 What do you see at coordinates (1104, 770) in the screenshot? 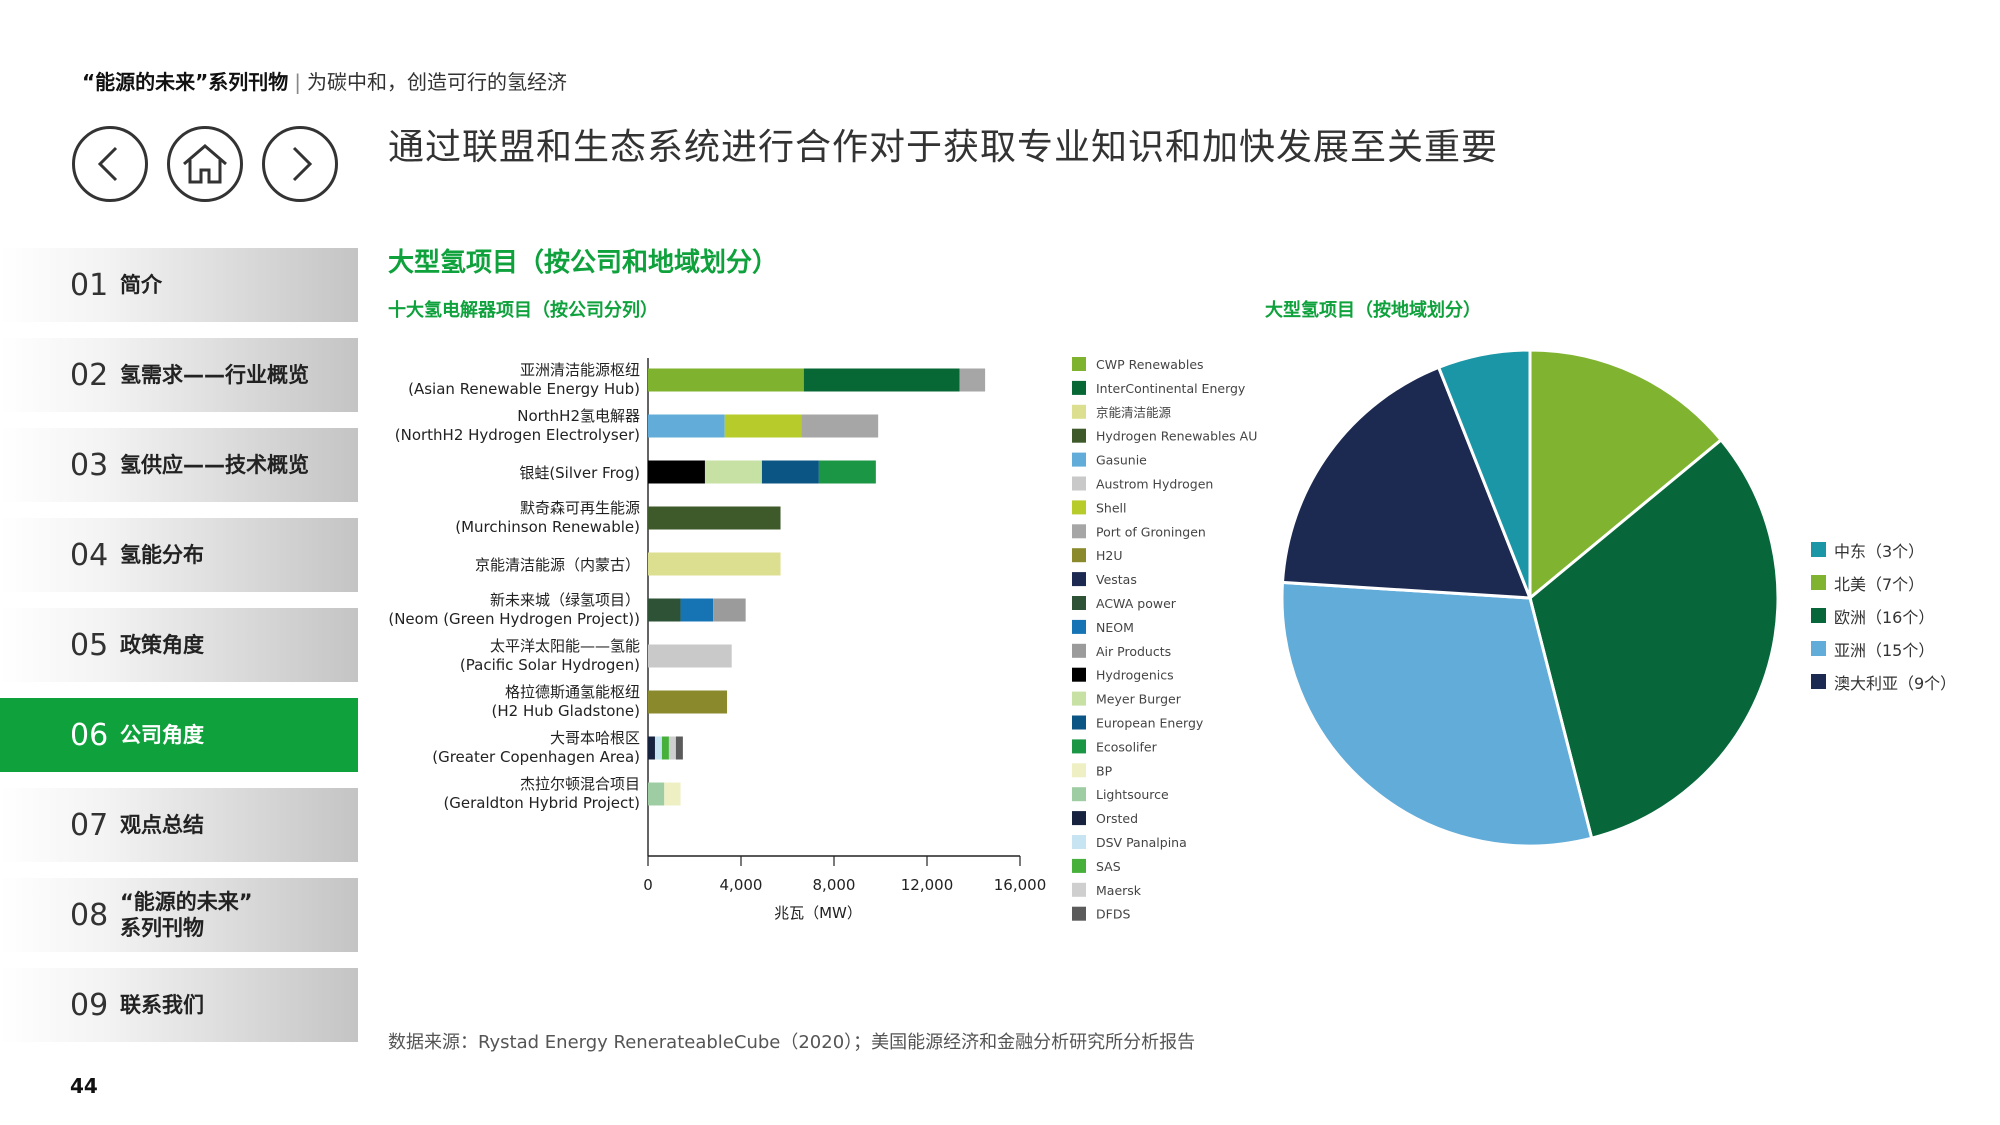
I see `legend-entry: BP` at bounding box center [1104, 770].